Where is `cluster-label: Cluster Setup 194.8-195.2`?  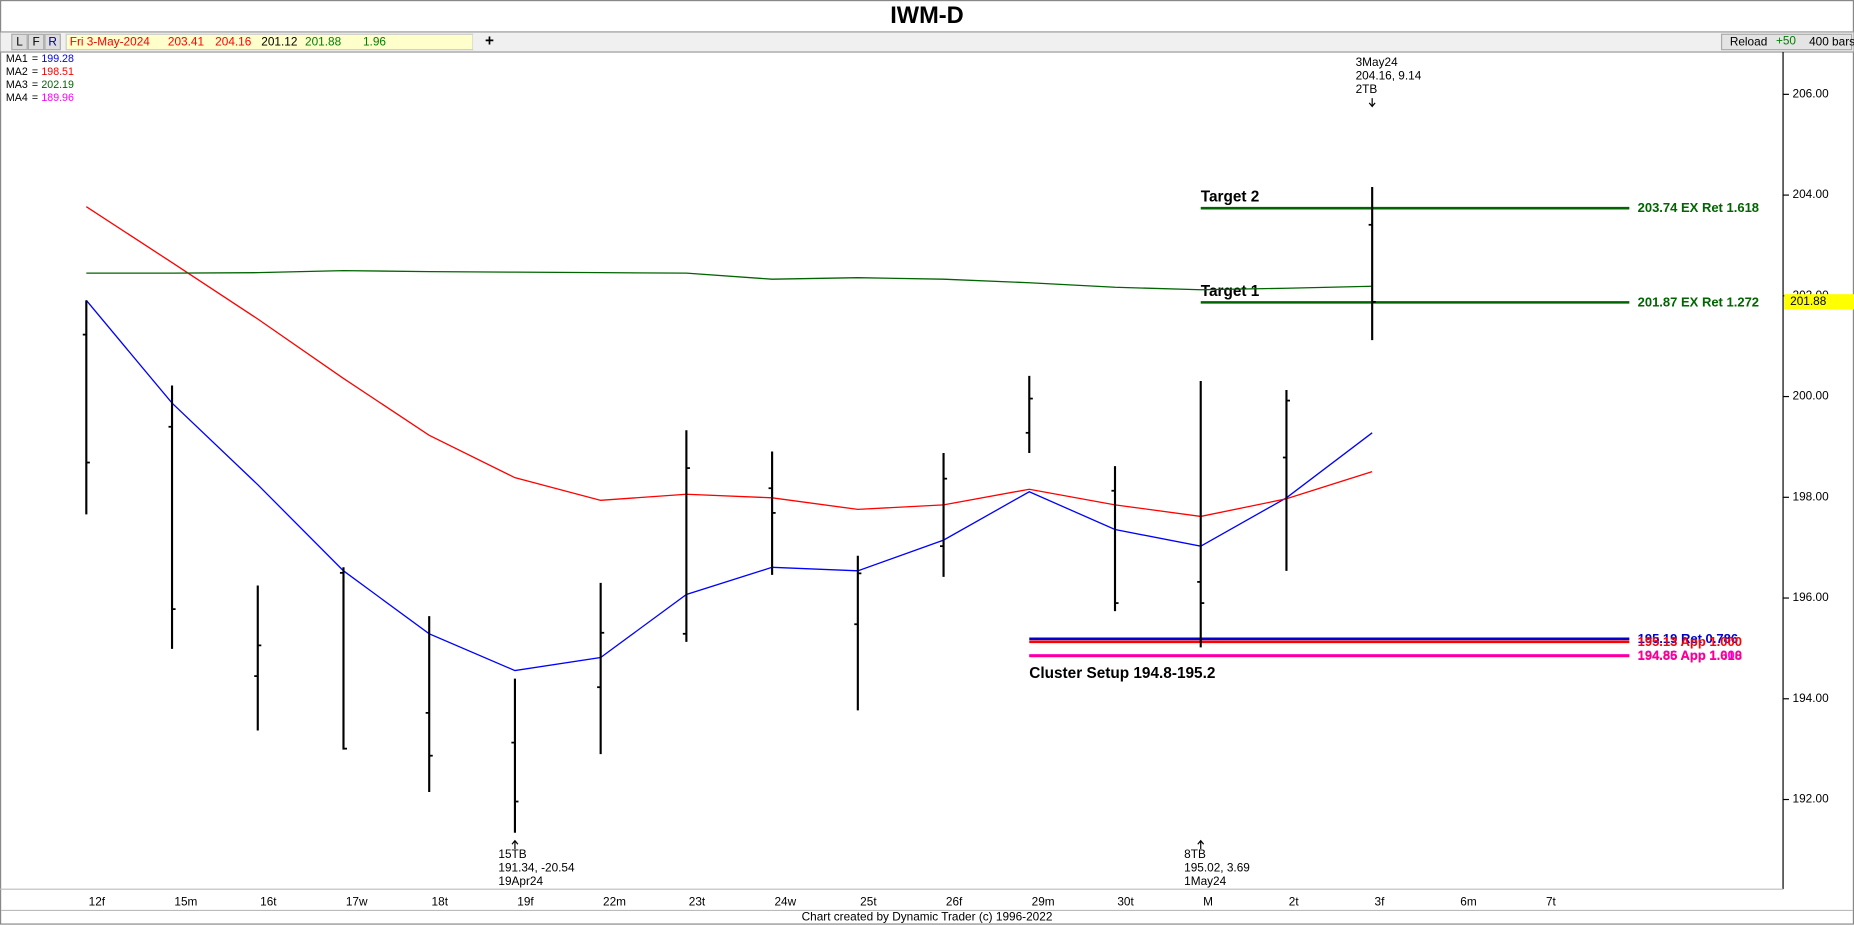
cluster-label: Cluster Setup 194.8-195.2 is located at coordinates (1122, 673).